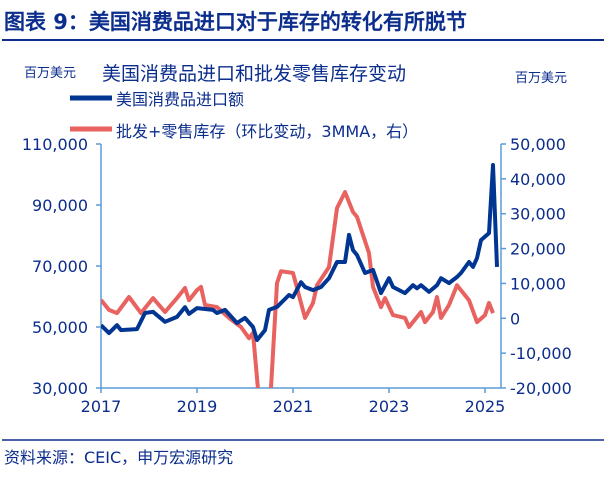 The height and width of the screenshot is (478, 604). I want to click on legend-label-inventory: 批发+零售库存（环比变动，3MMA，右）, so click(267, 131).